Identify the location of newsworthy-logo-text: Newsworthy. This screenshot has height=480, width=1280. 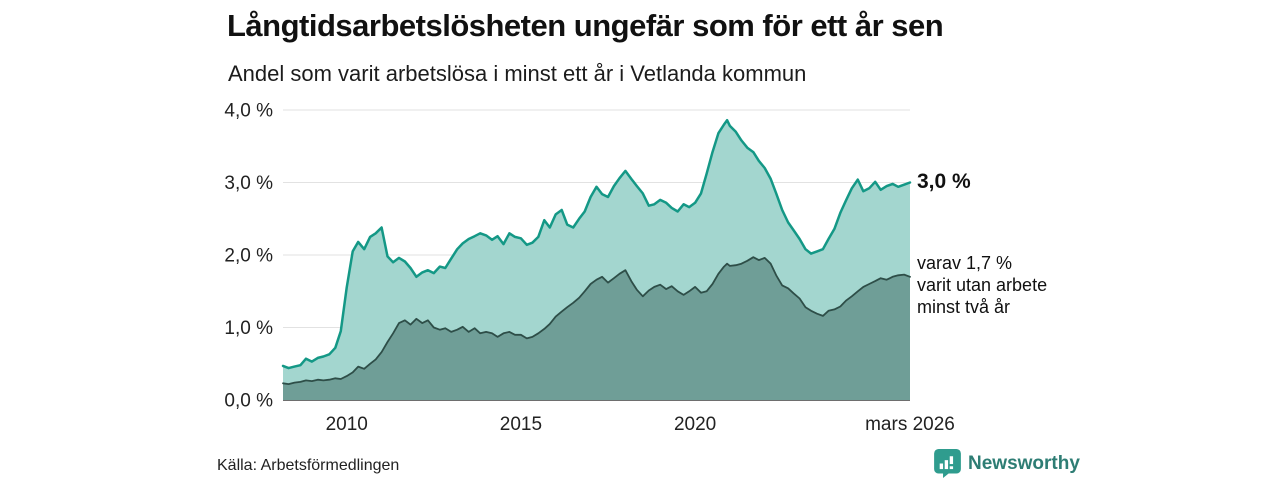
(1024, 463).